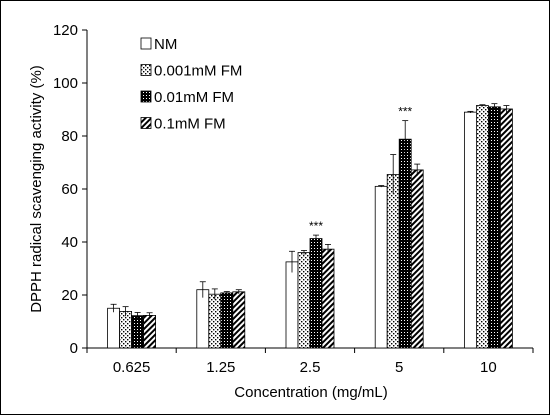 This screenshot has width=550, height=419. I want to click on y-tick-label: 20, so click(69, 295).